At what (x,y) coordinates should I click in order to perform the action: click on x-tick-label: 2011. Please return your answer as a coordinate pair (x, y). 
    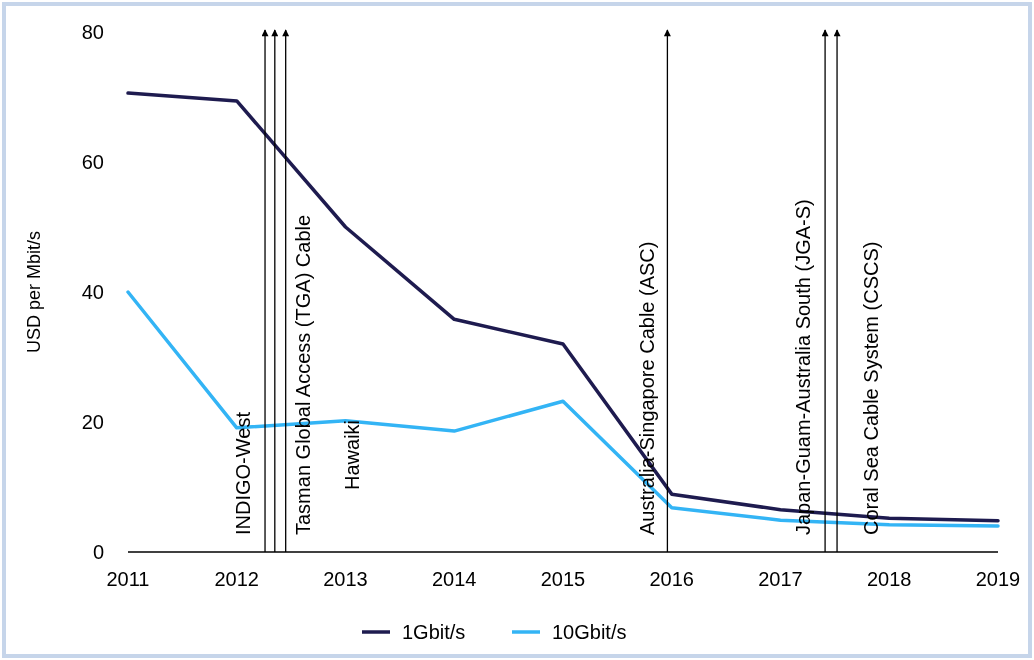
    Looking at the image, I should click on (128, 579).